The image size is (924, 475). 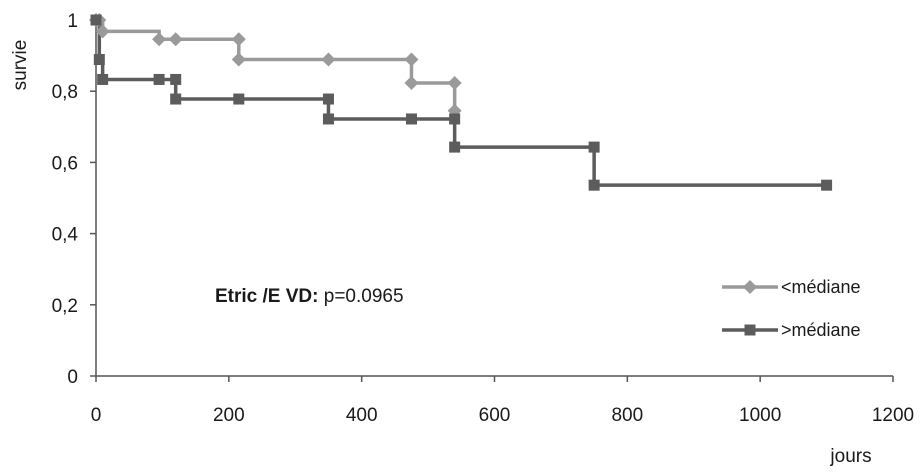 What do you see at coordinates (72, 377) in the screenshot?
I see `y-tick-label: 0` at bounding box center [72, 377].